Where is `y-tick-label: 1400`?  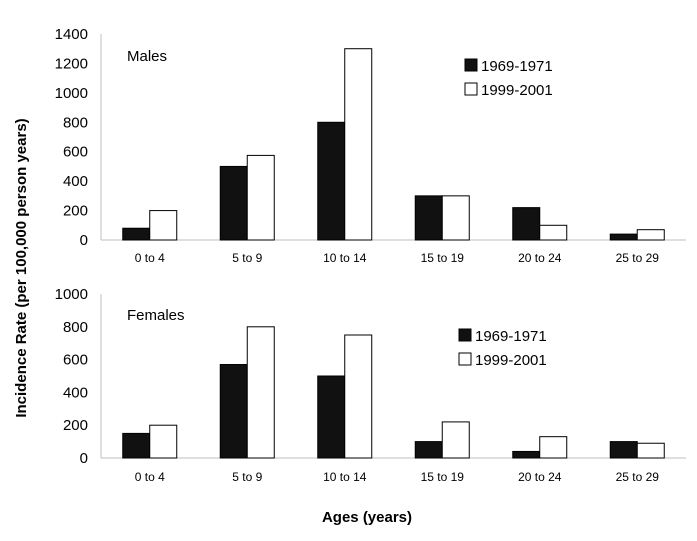 y-tick-label: 1400 is located at coordinates (71, 34).